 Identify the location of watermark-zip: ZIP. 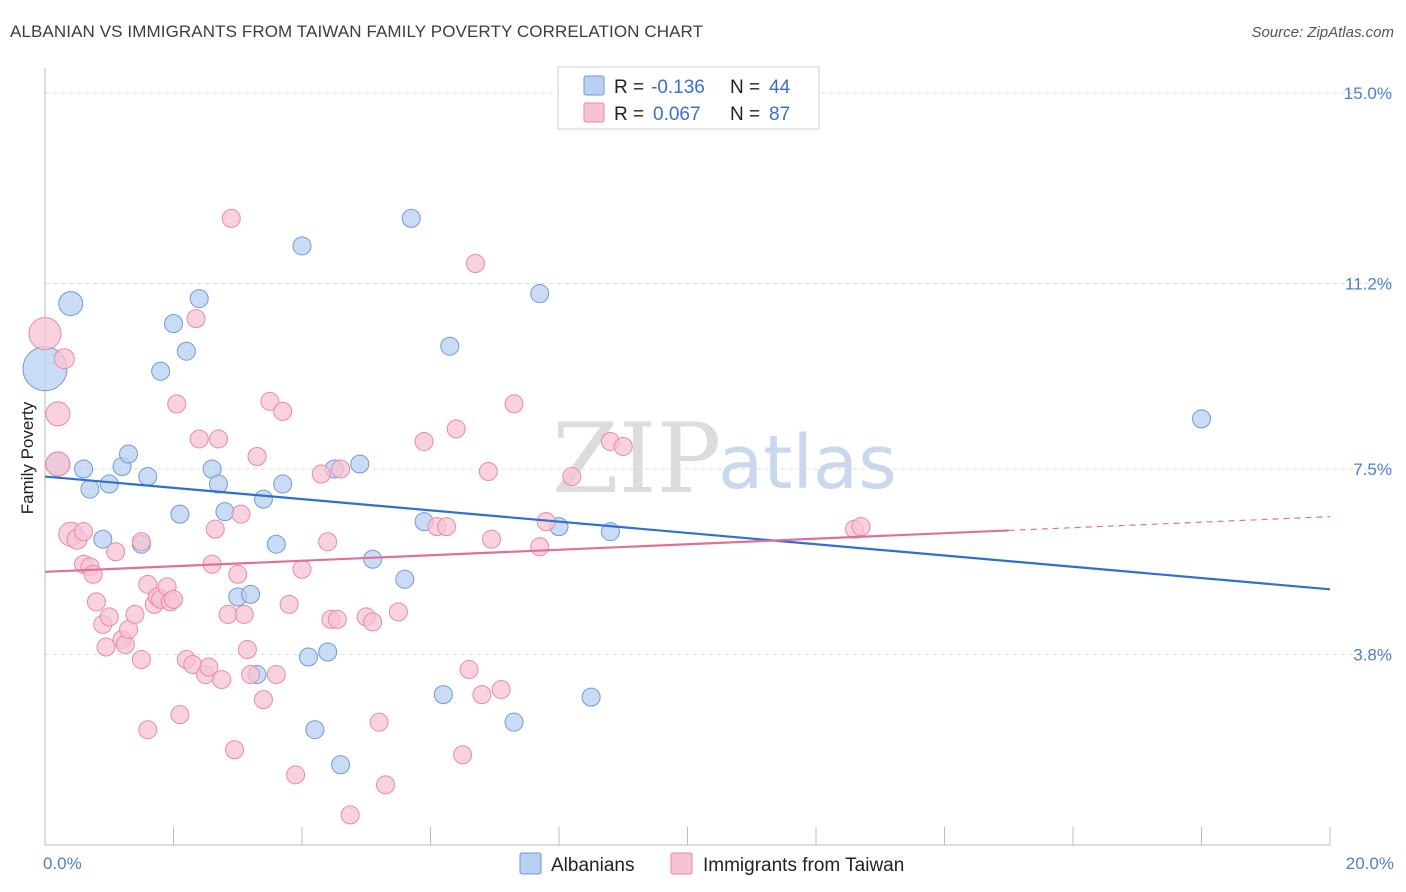
(636, 459).